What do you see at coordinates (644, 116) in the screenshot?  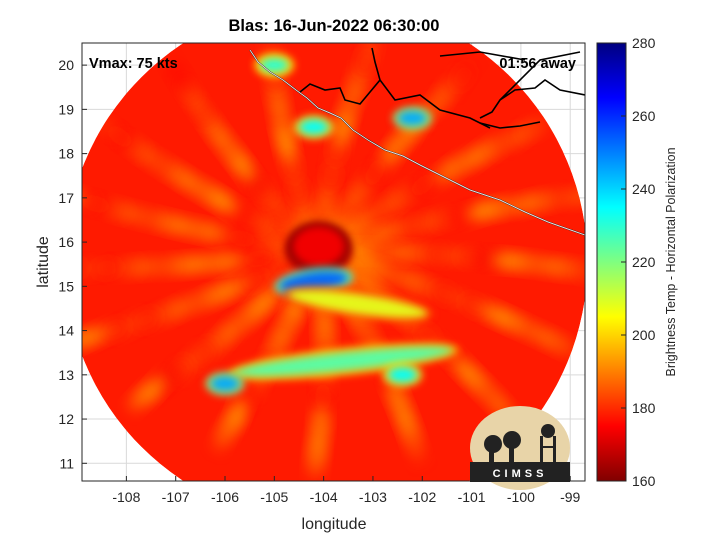 I see `colorbar-tick-label: 260` at bounding box center [644, 116].